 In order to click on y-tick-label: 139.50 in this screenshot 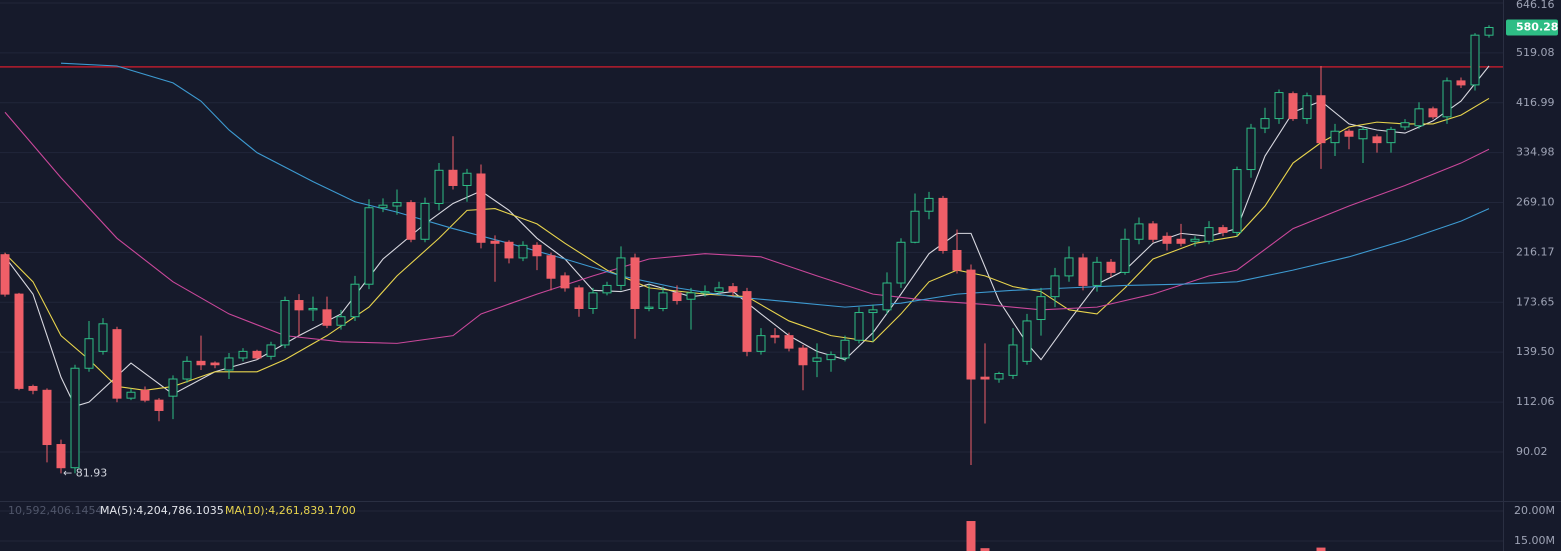, I will do `click(1535, 351)`.